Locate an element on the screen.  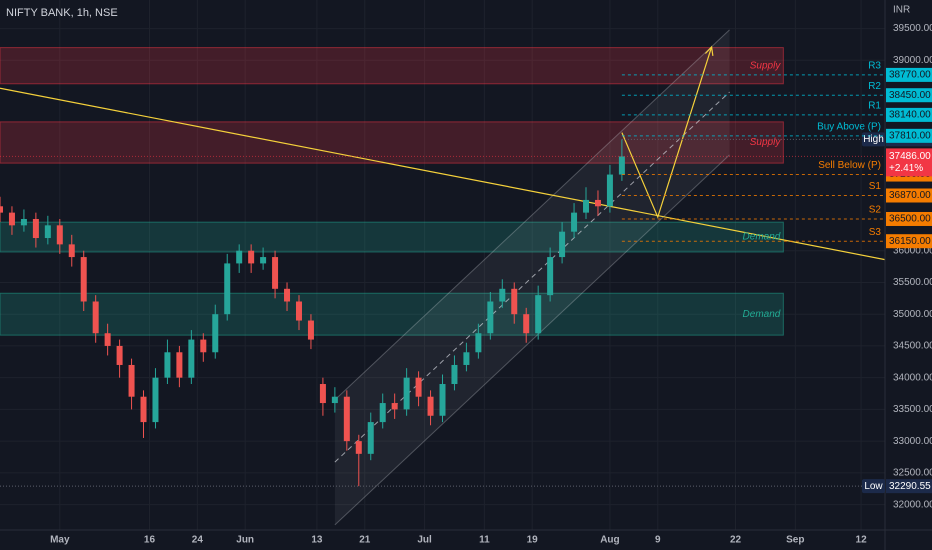
level-tag-label: 38140.00 is located at coordinates (910, 115).